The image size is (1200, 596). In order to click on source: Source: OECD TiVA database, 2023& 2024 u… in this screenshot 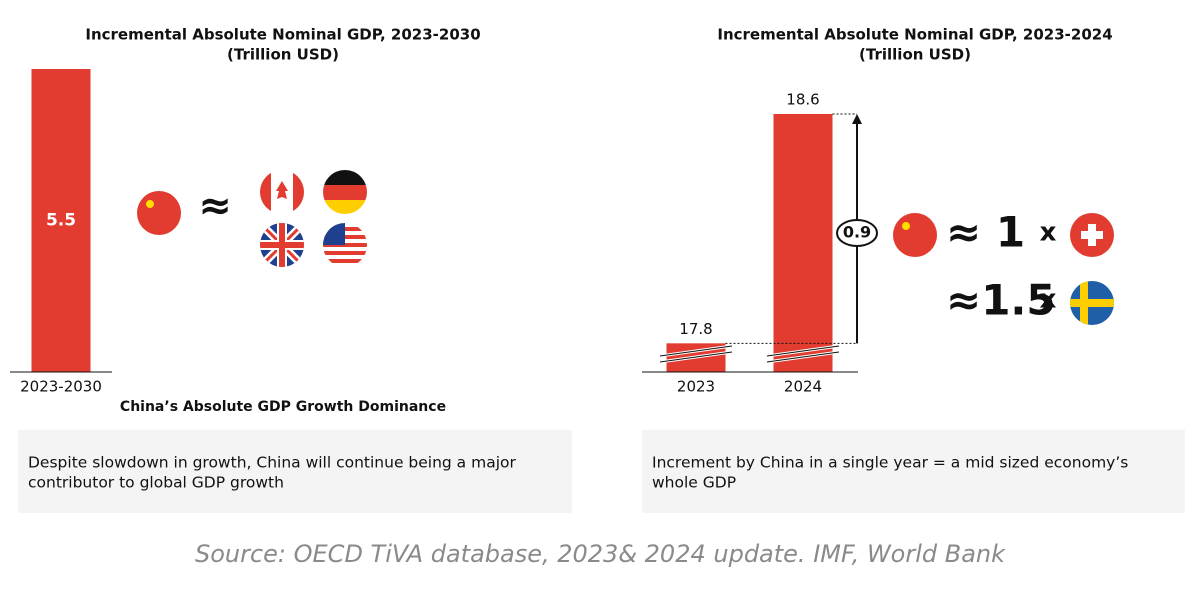, I will do `click(600, 554)`.